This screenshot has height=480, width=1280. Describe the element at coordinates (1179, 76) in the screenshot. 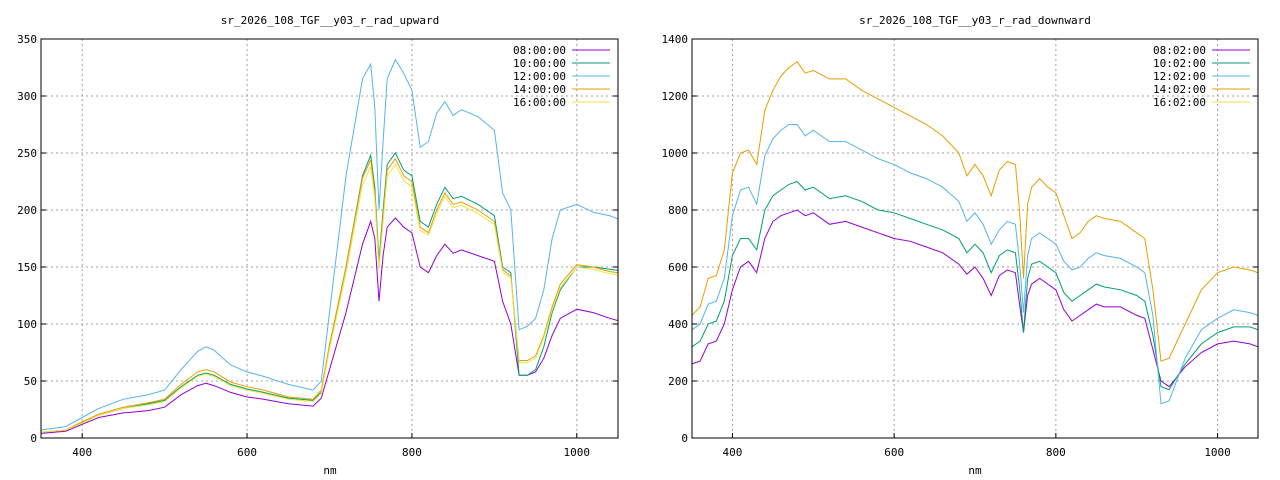

I see `legend-label: 12:02:00` at that location.